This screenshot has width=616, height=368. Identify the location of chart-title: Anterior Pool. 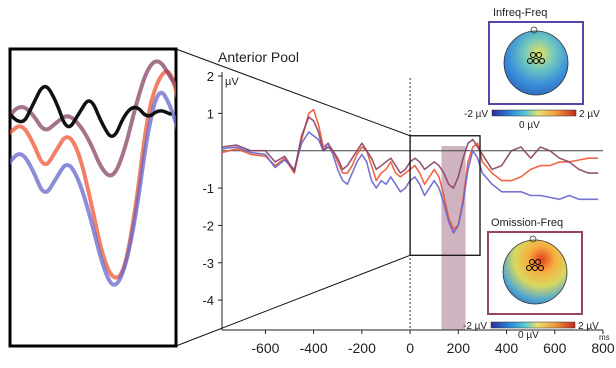
(258, 57).